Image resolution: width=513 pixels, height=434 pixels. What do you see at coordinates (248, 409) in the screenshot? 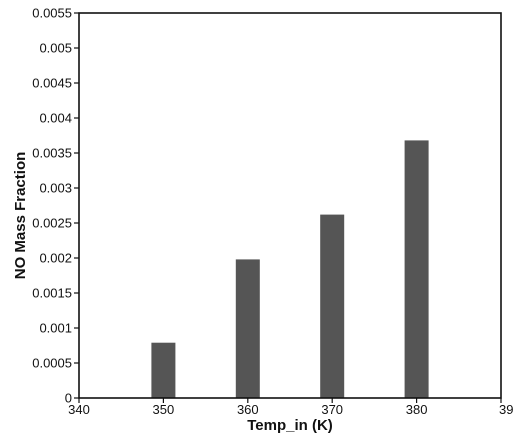
I see `x-tick-label: 360` at bounding box center [248, 409].